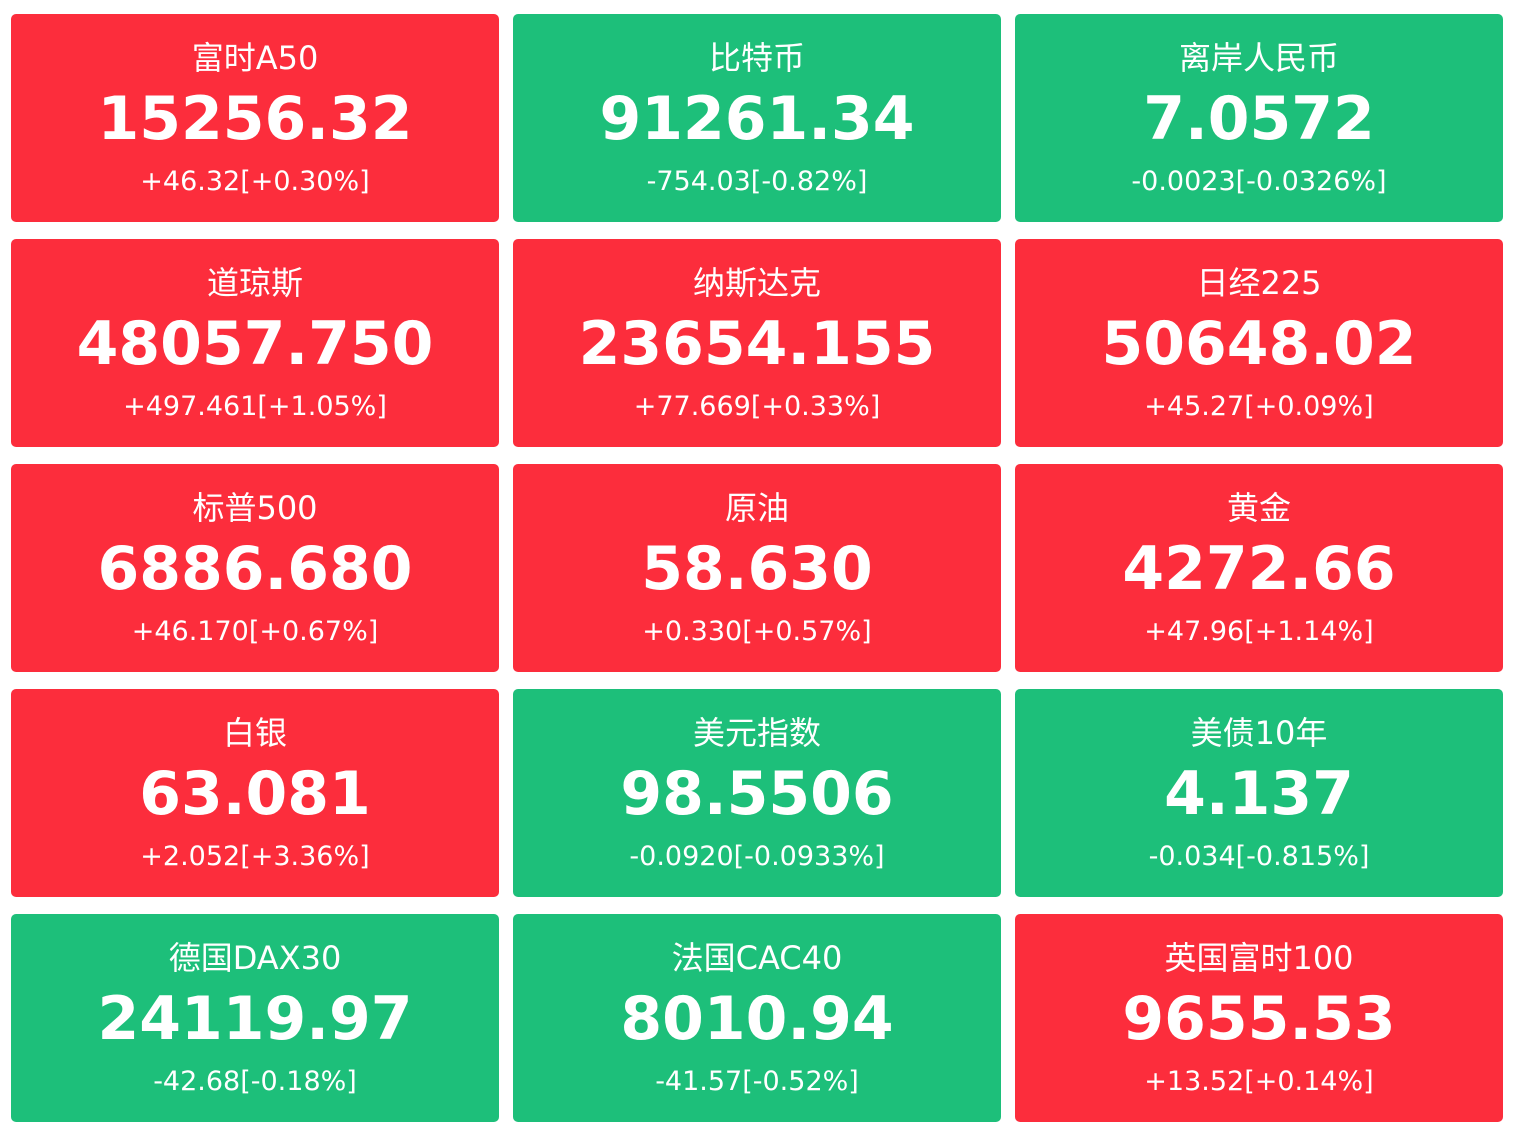 The width and height of the screenshot is (1516, 1136). Describe the element at coordinates (756, 508) in the screenshot. I see `quote-name: 原油` at that location.